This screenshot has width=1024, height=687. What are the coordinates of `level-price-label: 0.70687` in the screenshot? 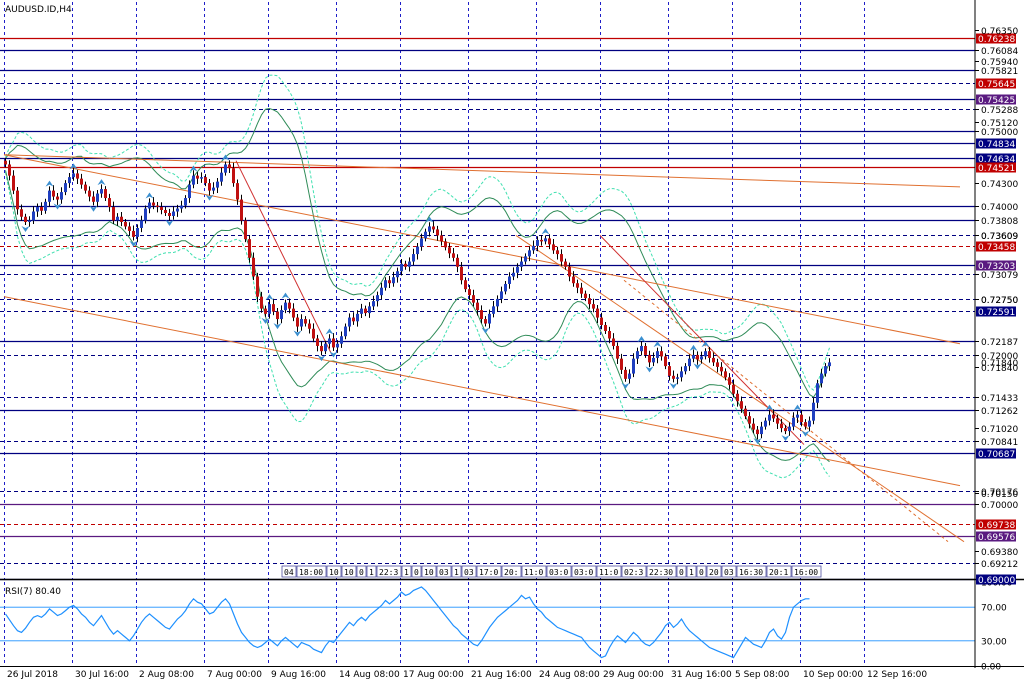 It's located at (996, 455).